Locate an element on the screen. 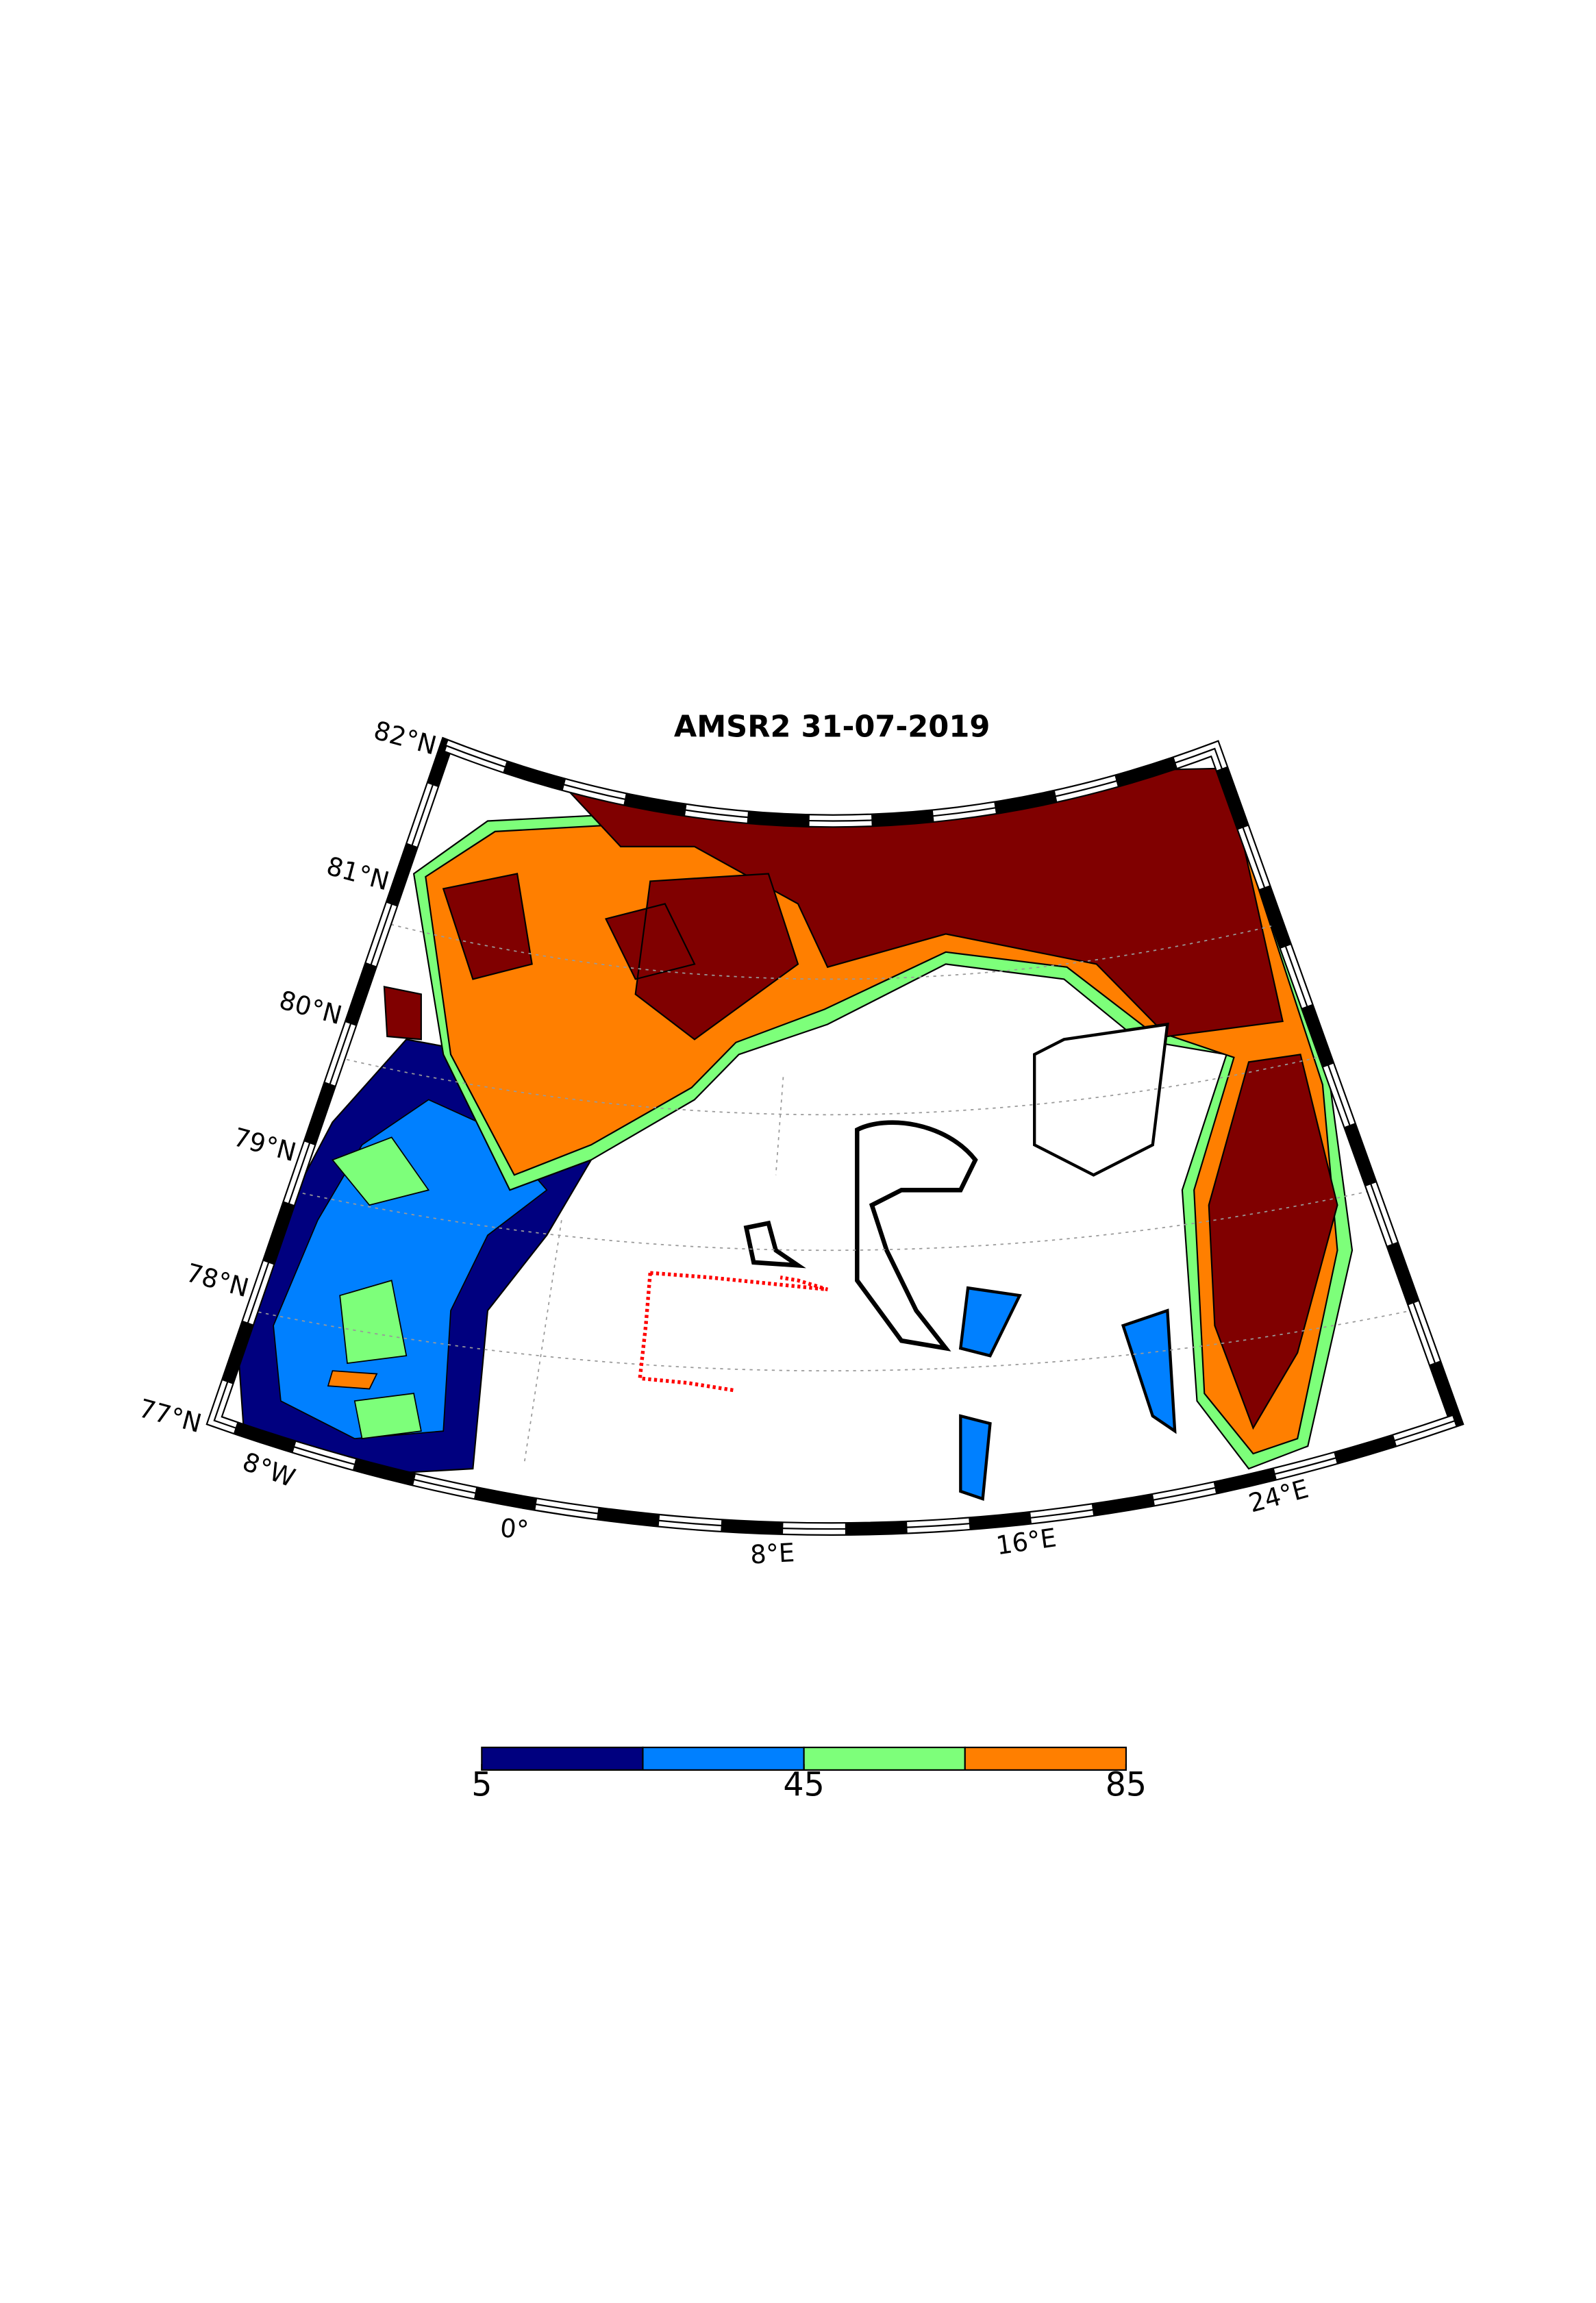  colorbar: 5 45 85 is located at coordinates (809, 1775).